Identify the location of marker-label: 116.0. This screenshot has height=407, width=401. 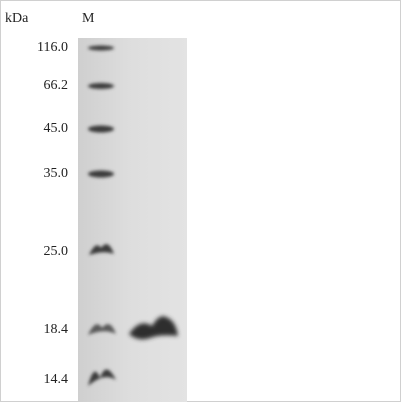
(52, 47).